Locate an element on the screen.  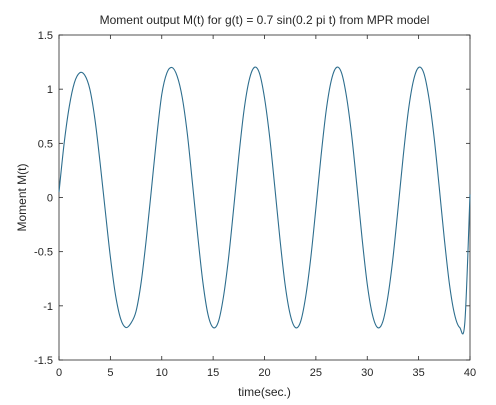
x-axis-label: time(sec.) is located at coordinates (264, 392).